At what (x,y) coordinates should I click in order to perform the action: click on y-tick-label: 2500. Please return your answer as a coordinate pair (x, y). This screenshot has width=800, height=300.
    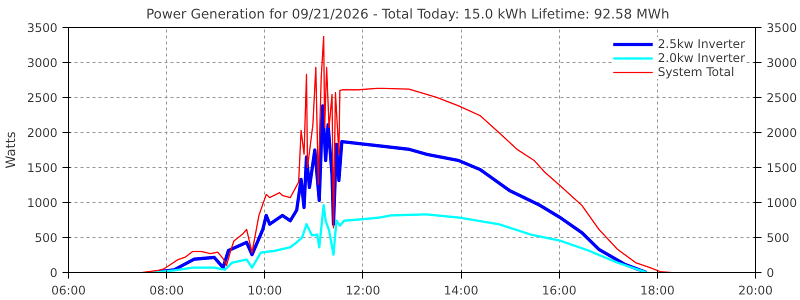
    Looking at the image, I should click on (42, 98).